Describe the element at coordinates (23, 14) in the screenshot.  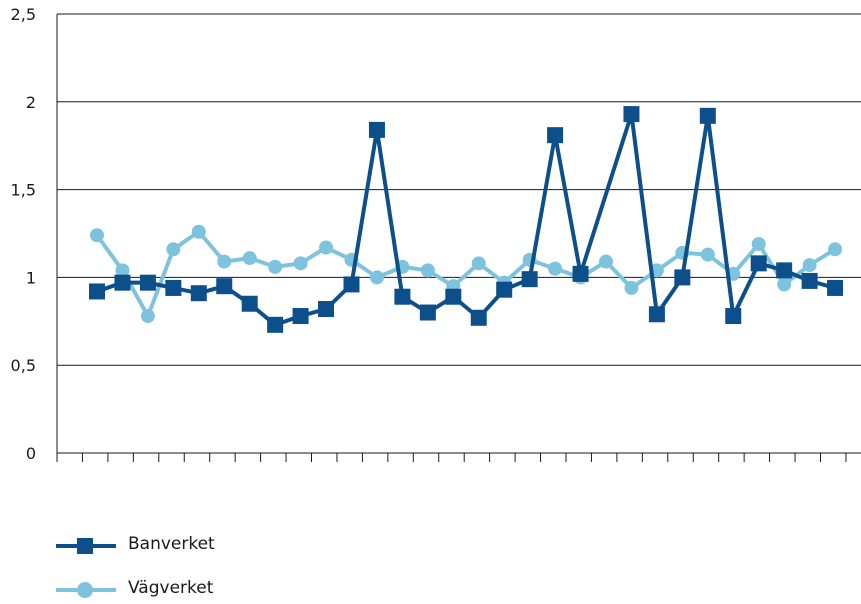
I see `y-tick-label: 2,5` at that location.